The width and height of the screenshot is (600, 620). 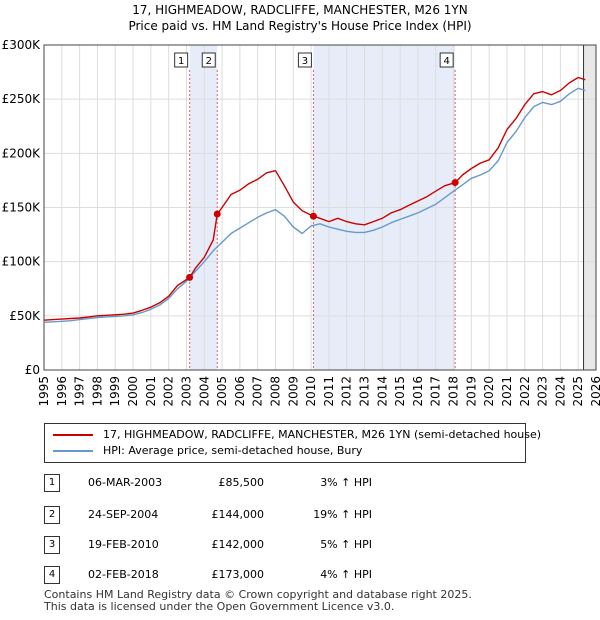 What do you see at coordinates (151, 391) in the screenshot?
I see `x-tick-label: 2001` at bounding box center [151, 391].